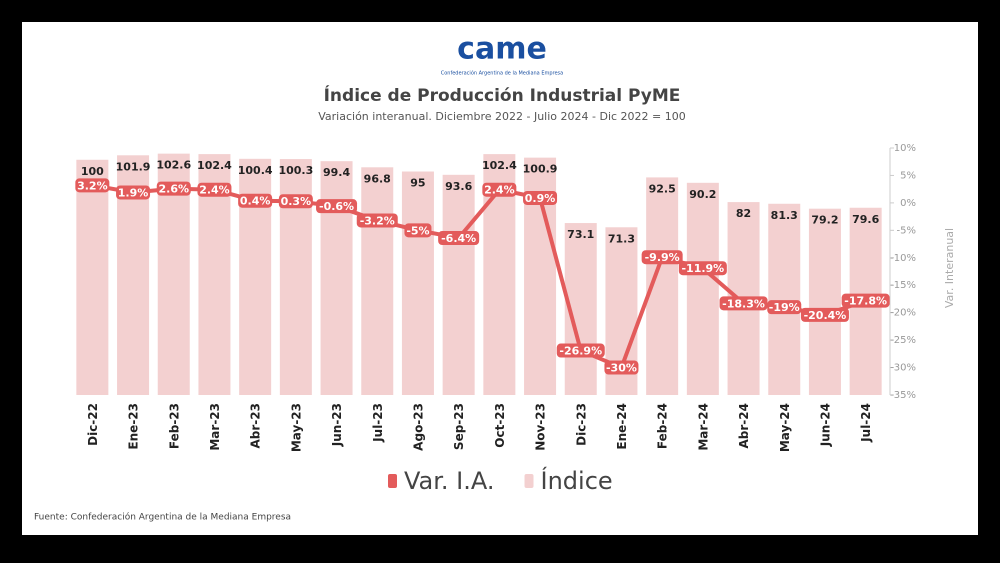 Image resolution: width=1000 pixels, height=563 pixels. Describe the element at coordinates (785, 427) in the screenshot. I see `x-tick-label: May-24` at that location.